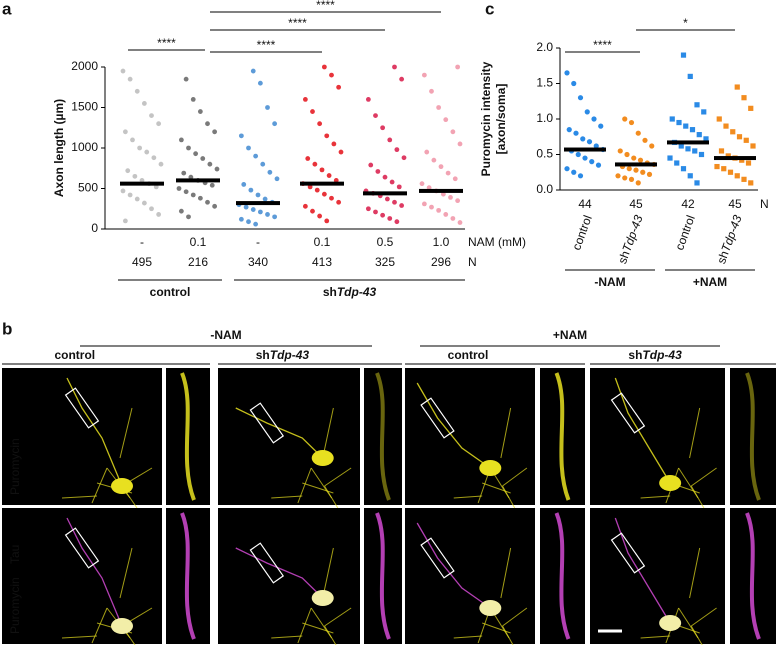  Describe the element at coordinates (263, 355) in the screenshot. I see `group-label-prefix: sh` at that location.